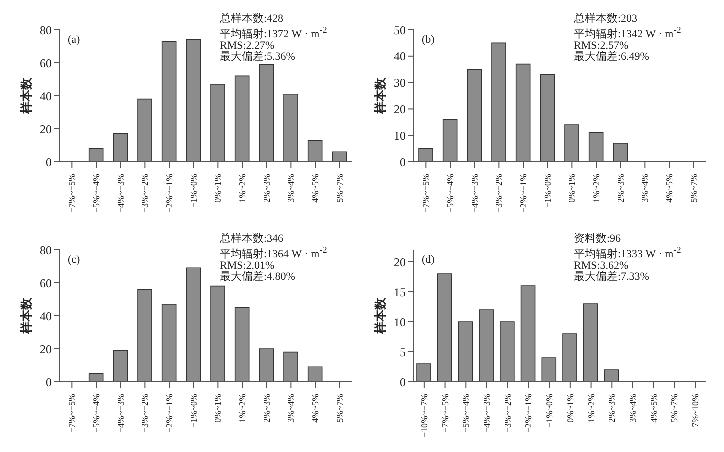  Describe the element at coordinates (400, 83) in the screenshot. I see `y-tick-label: 30` at that location.